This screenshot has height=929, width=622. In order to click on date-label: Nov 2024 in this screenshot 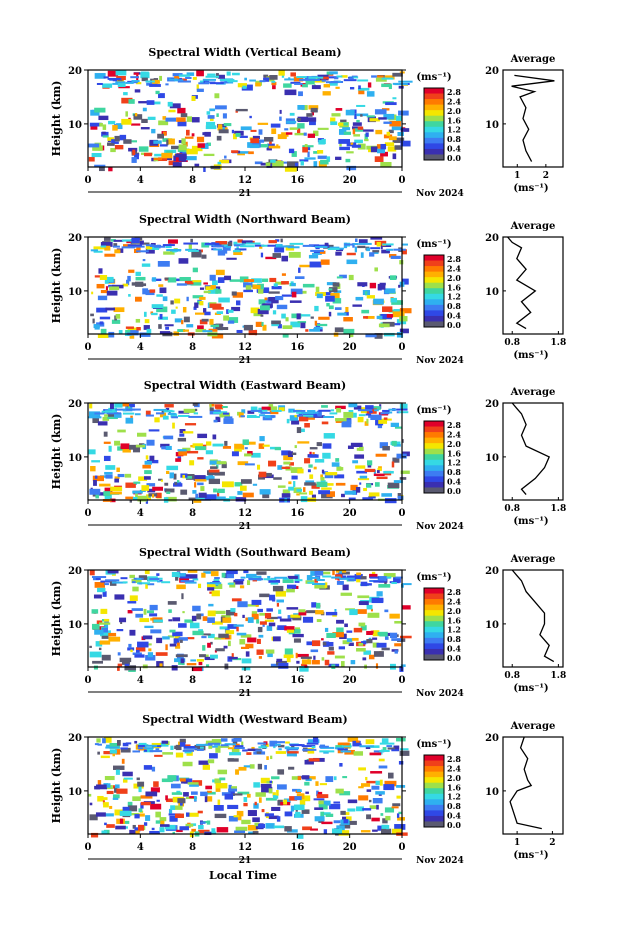, I will do `click(440, 527)`.